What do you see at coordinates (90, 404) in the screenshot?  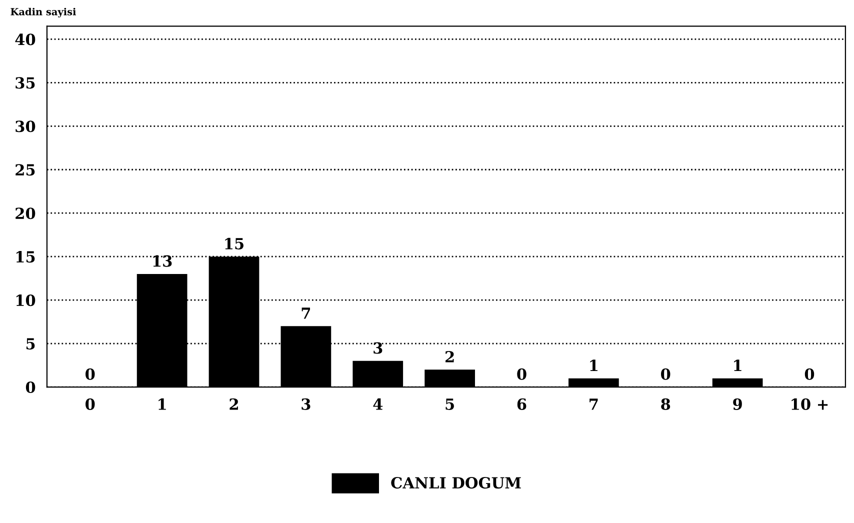 I see `x-tick-label: 0` at bounding box center [90, 404].